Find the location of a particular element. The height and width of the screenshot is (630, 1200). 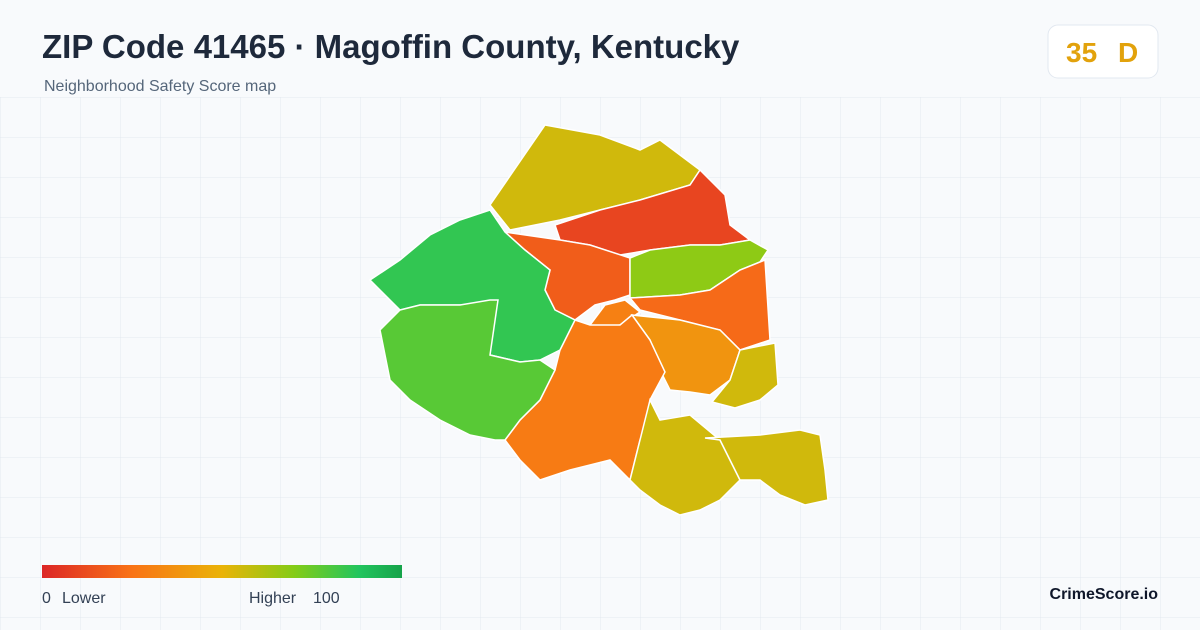

grade: D is located at coordinates (1128, 52).